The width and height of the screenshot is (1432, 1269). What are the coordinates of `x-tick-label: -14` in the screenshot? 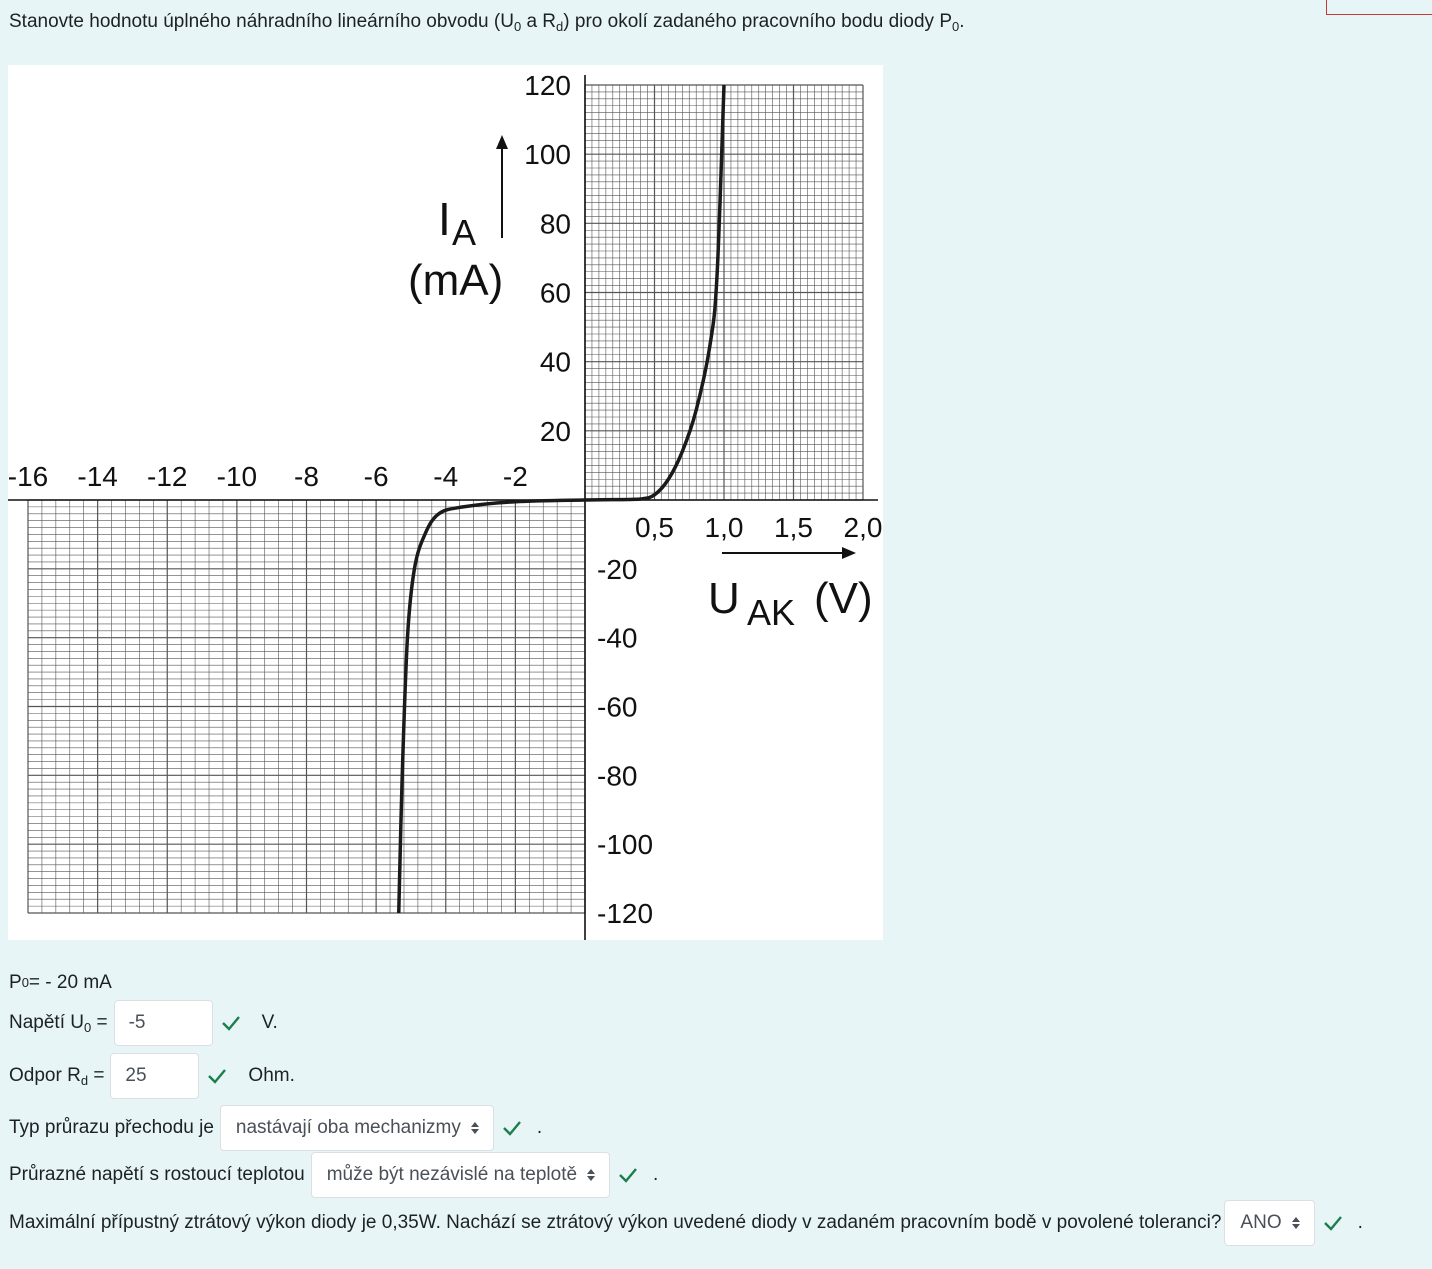 It's located at (97, 476).